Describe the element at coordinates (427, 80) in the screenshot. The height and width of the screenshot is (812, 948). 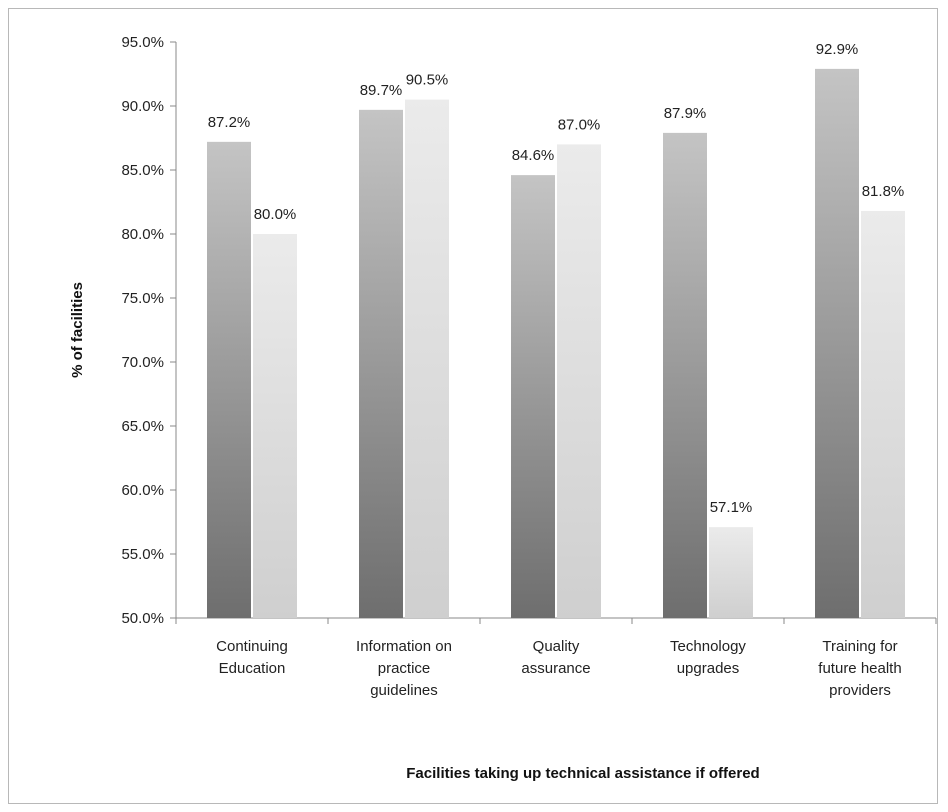
I see `bar-value-label: 90.5%` at that location.